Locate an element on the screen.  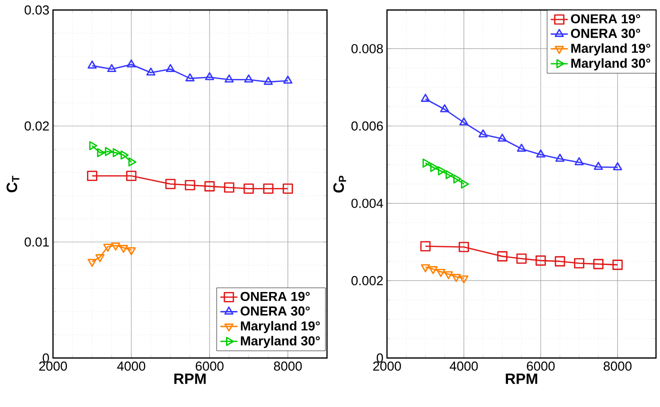
y-axis-title: C$_{P}$ is located at coordinates (339, 184).